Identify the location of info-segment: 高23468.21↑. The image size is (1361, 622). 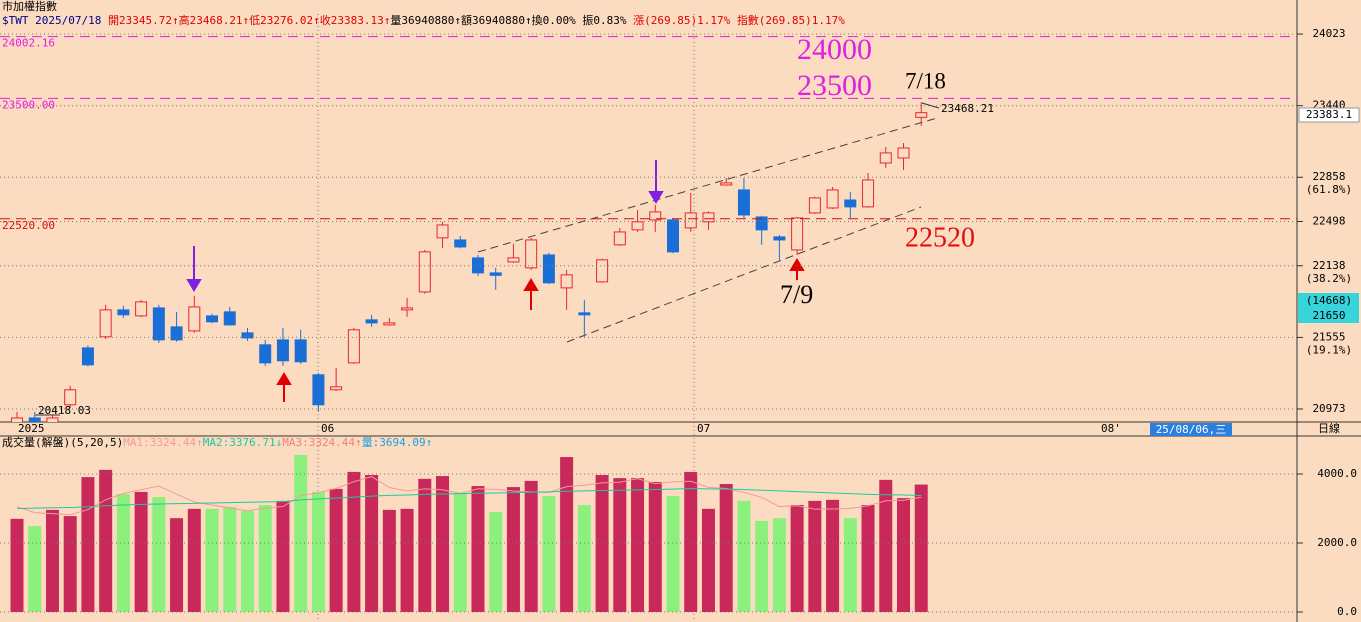
(214, 20).